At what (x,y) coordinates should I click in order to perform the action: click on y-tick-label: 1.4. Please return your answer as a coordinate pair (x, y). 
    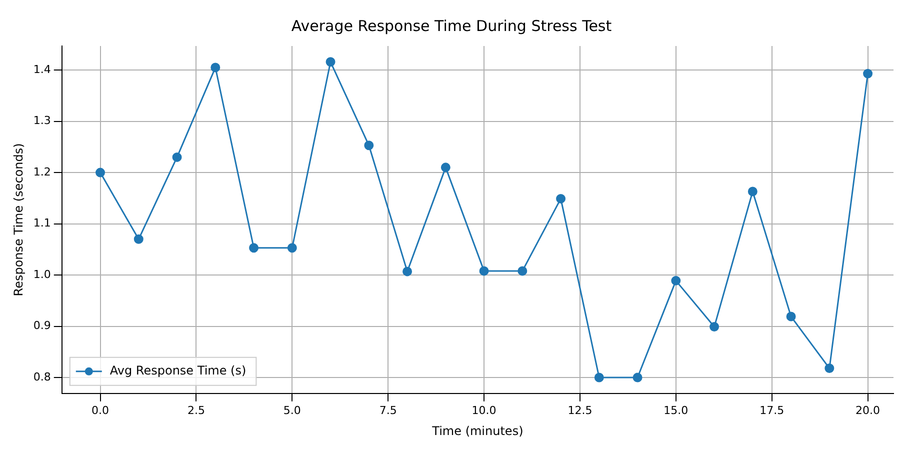
    Looking at the image, I should click on (42, 69).